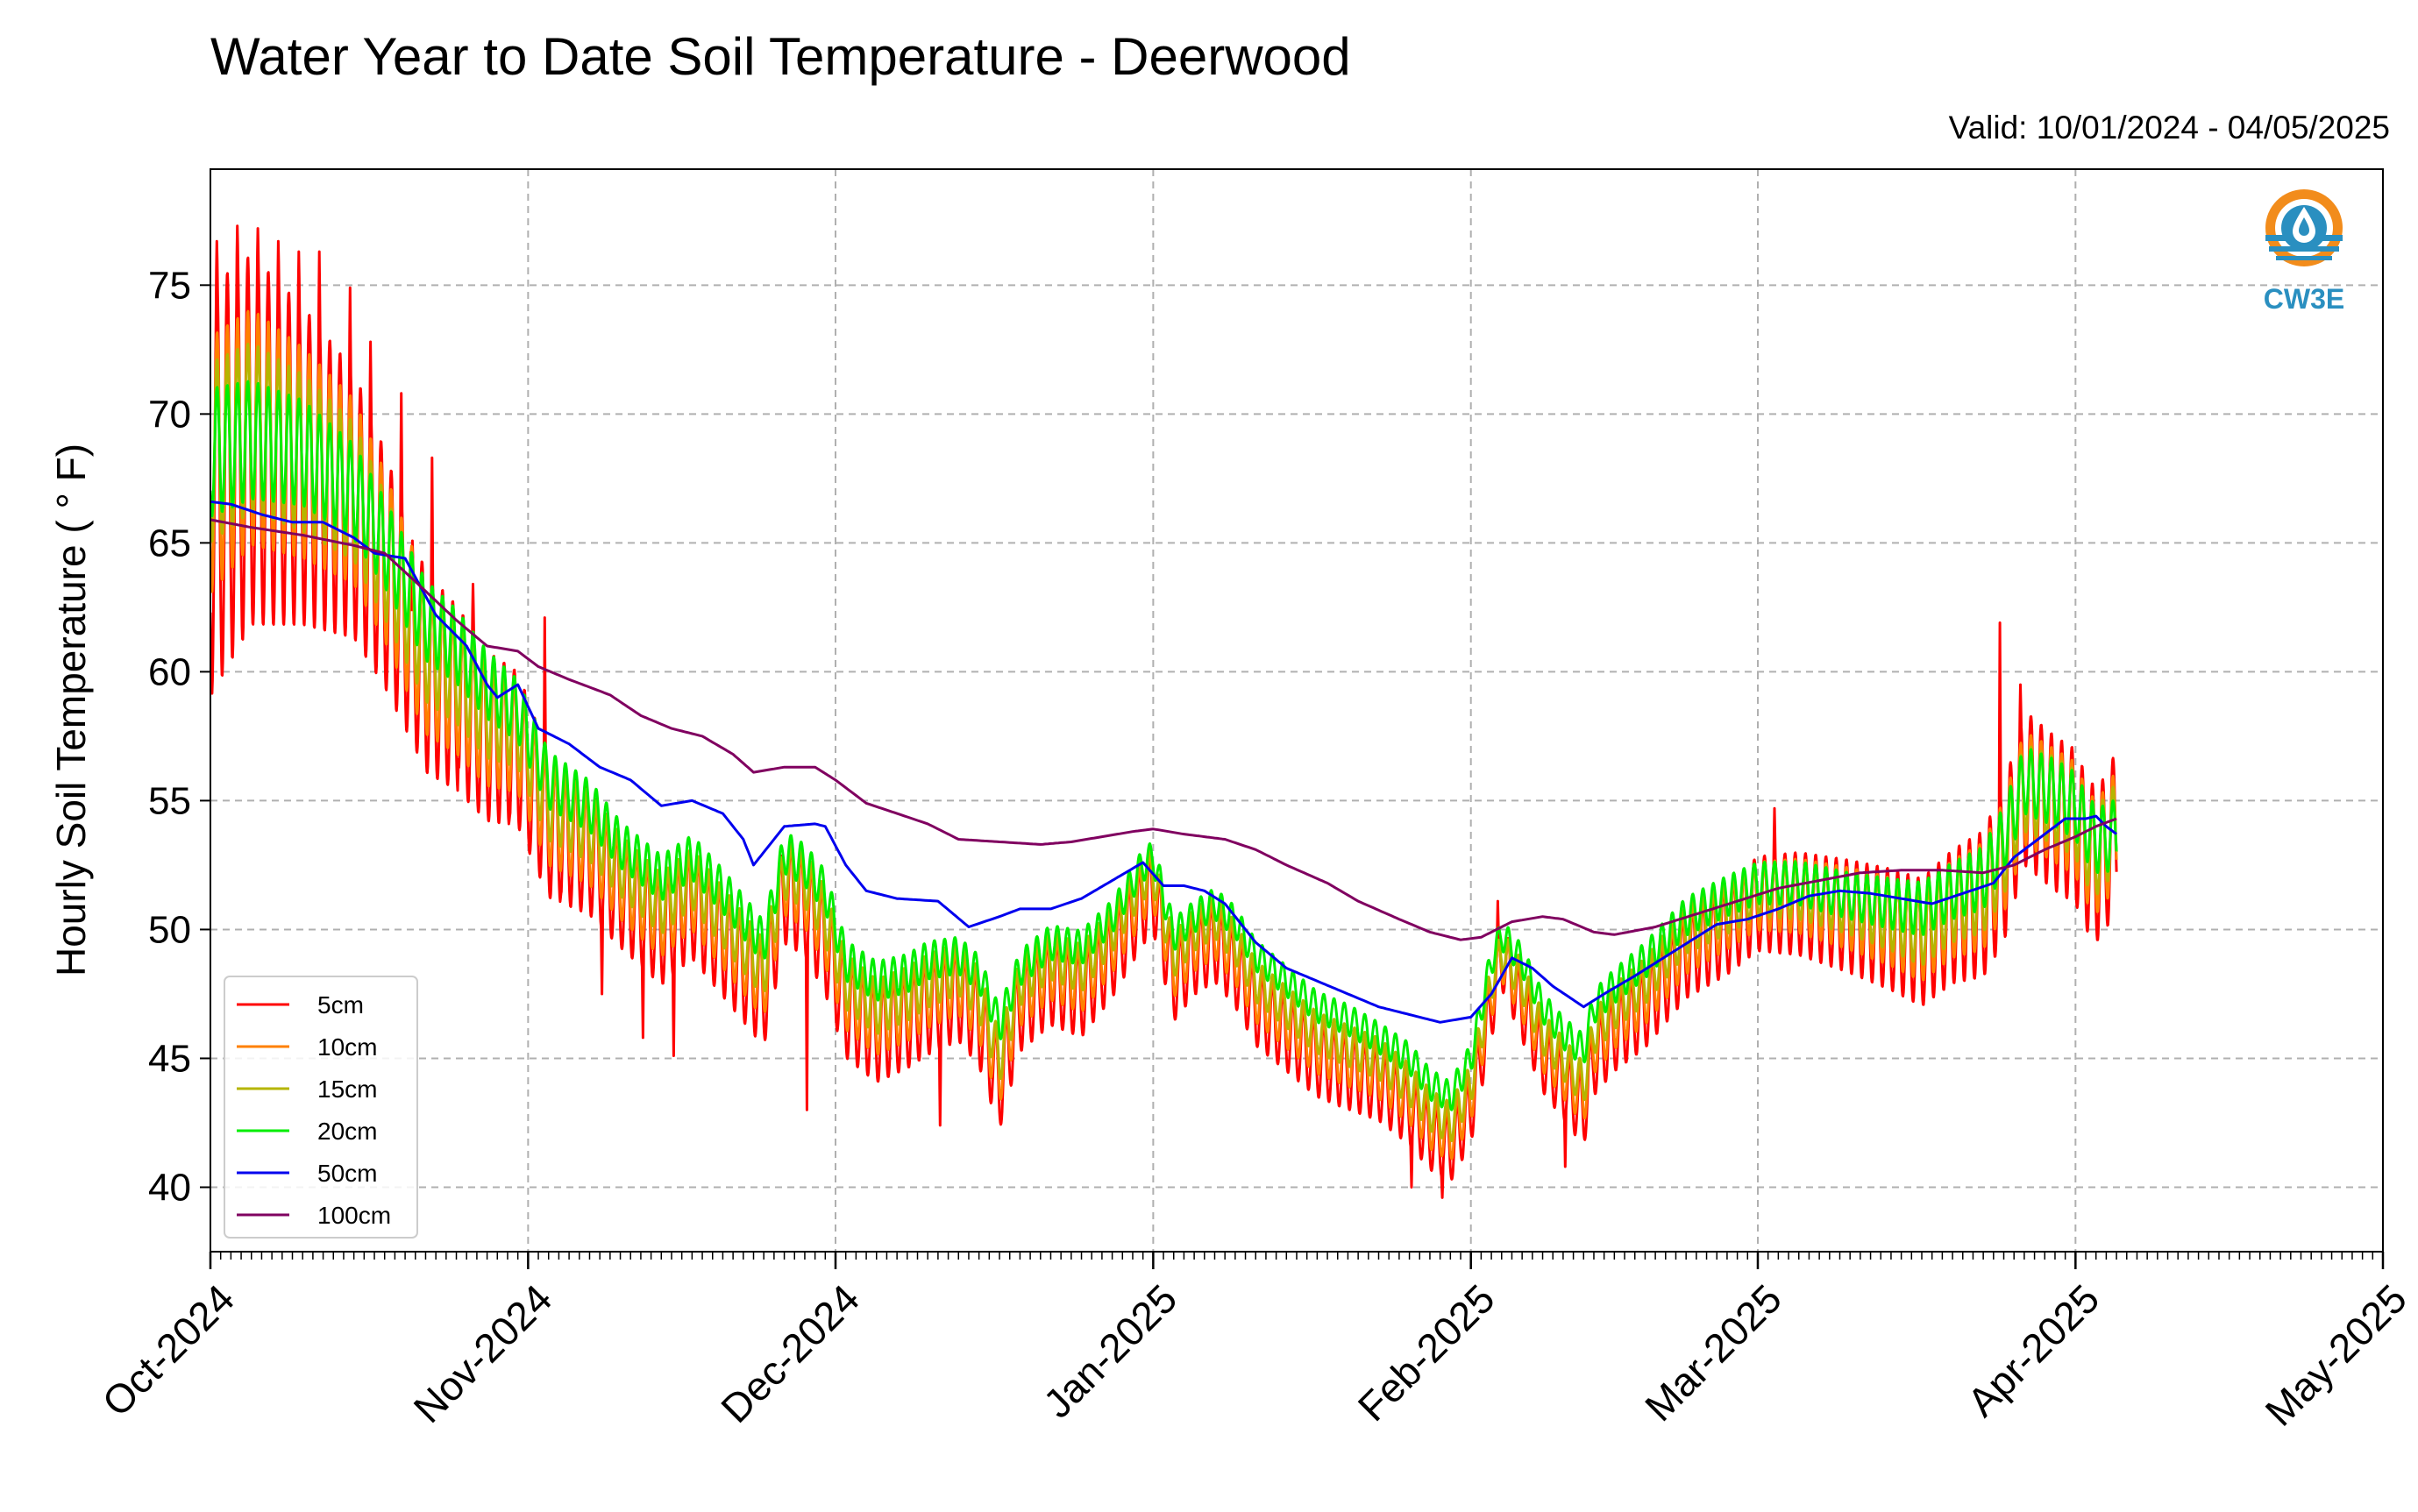 This screenshot has width=2418, height=1512. Describe the element at coordinates (2304, 227) in the screenshot. I see `cw3e-logo-icon` at that location.